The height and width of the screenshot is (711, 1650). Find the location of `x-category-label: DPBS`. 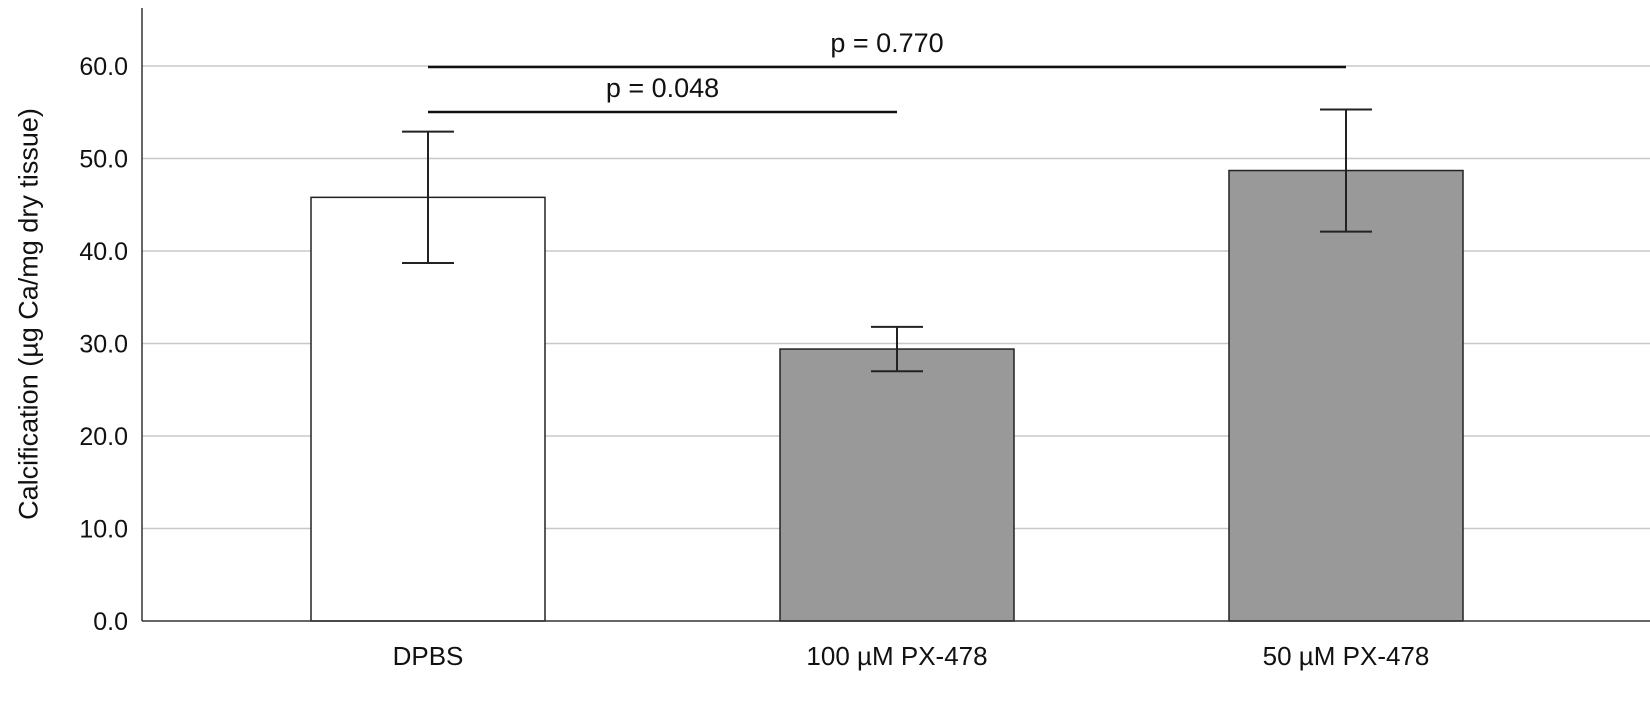

x-category-label: DPBS is located at coordinates (428, 656).